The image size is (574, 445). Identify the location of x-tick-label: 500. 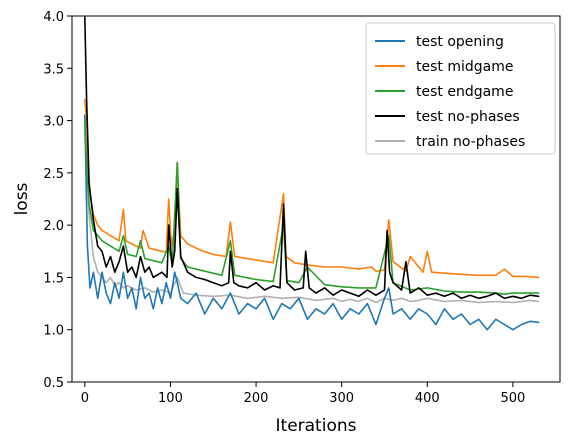
(512, 398).